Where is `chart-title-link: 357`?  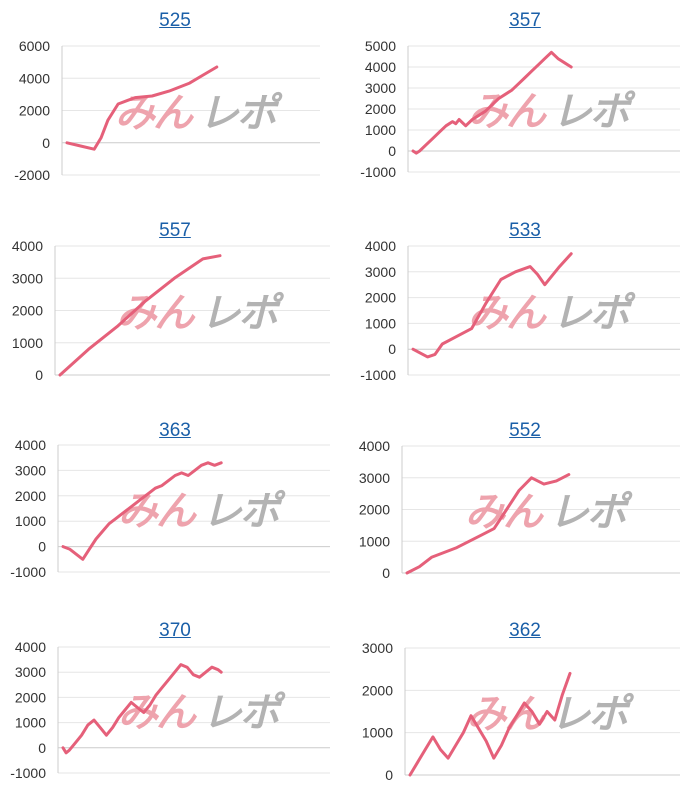 chart-title-link: 357 is located at coordinates (525, 20).